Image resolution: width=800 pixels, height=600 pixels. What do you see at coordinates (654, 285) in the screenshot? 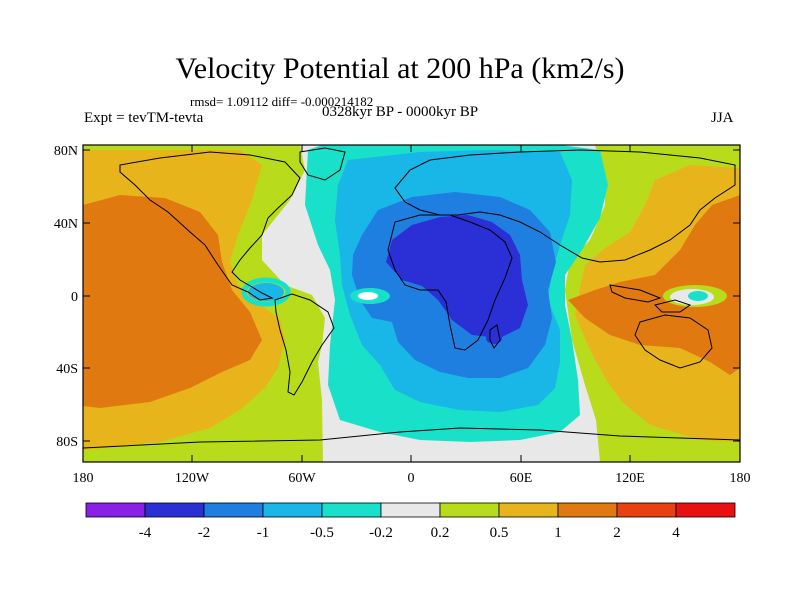
I see `contour-positive-1-east` at bounding box center [654, 285].